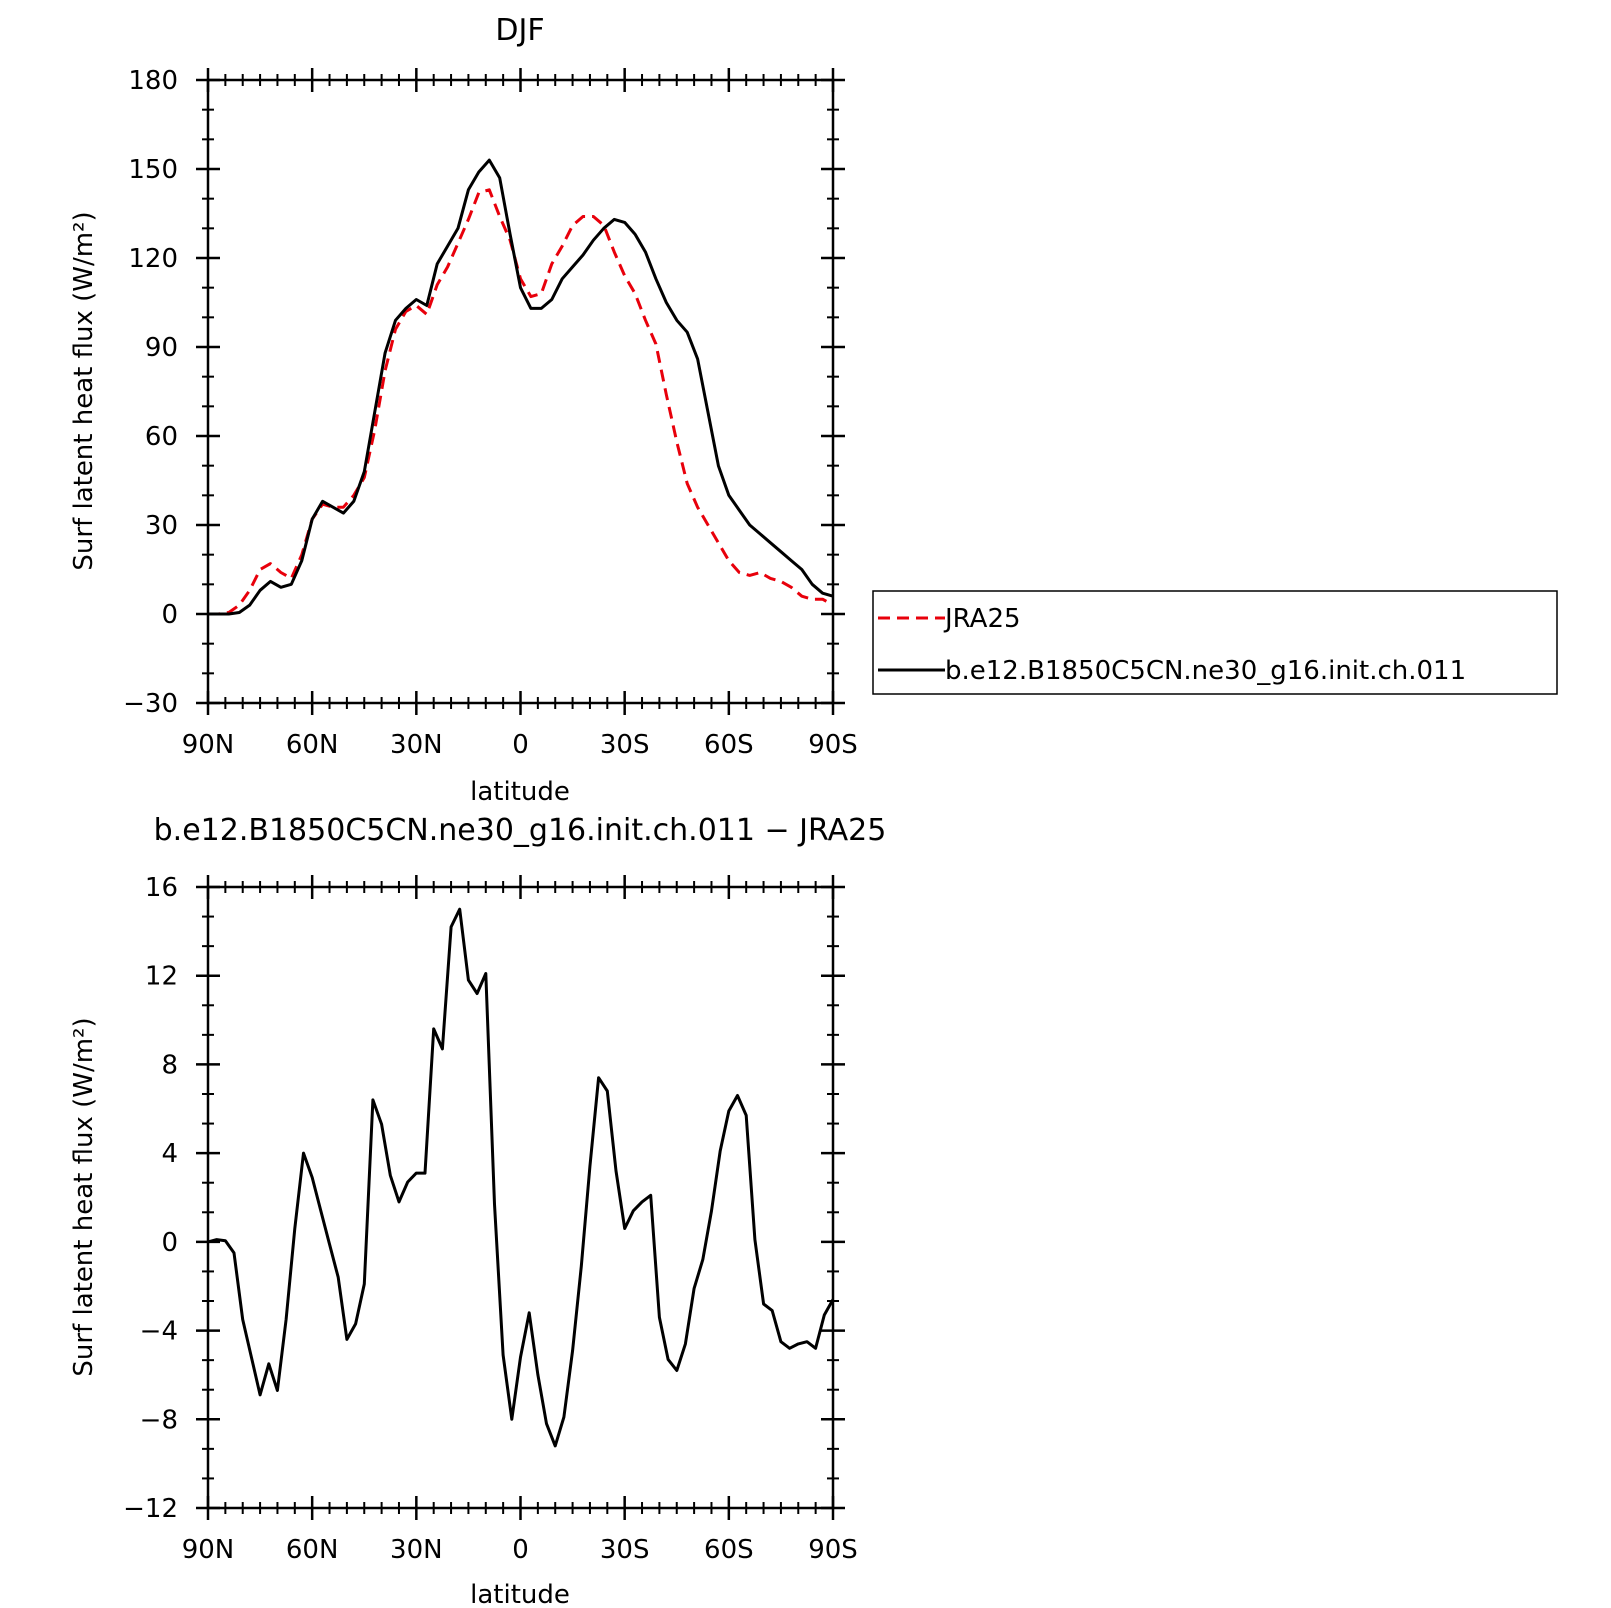 Image resolution: width=1611 pixels, height=1608 pixels. I want to click on bottom-x-axis-label: latitude, so click(520, 1594).